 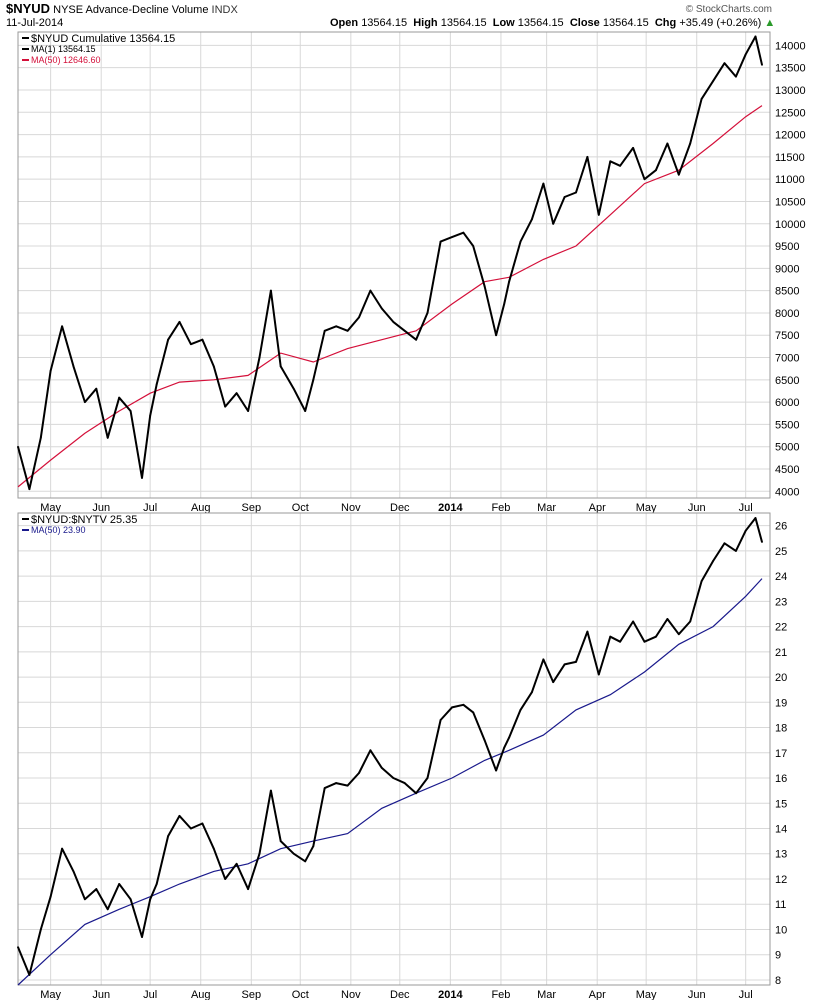 I want to click on brand-watermark: © StockCharts.com, so click(x=729, y=9).